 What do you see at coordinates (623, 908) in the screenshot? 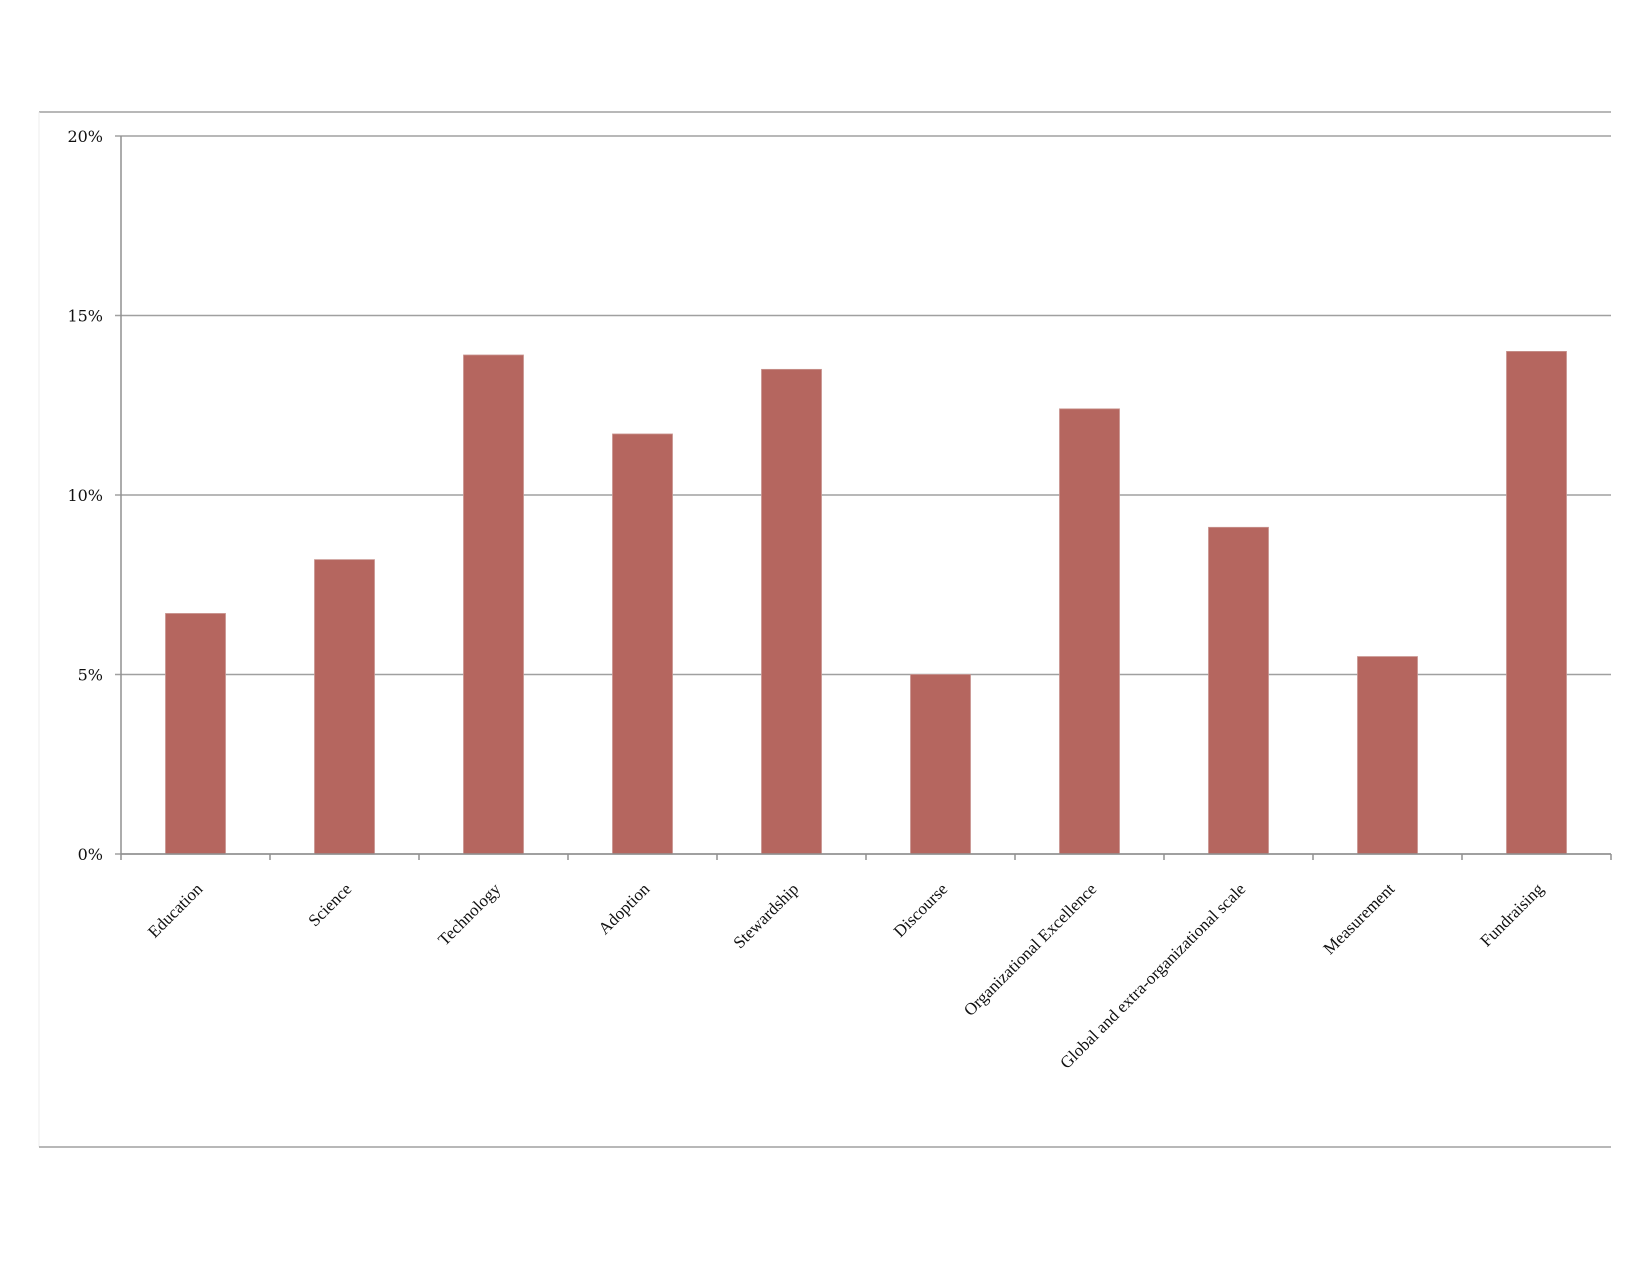
I see `x-tick-label: Adoption` at bounding box center [623, 908].